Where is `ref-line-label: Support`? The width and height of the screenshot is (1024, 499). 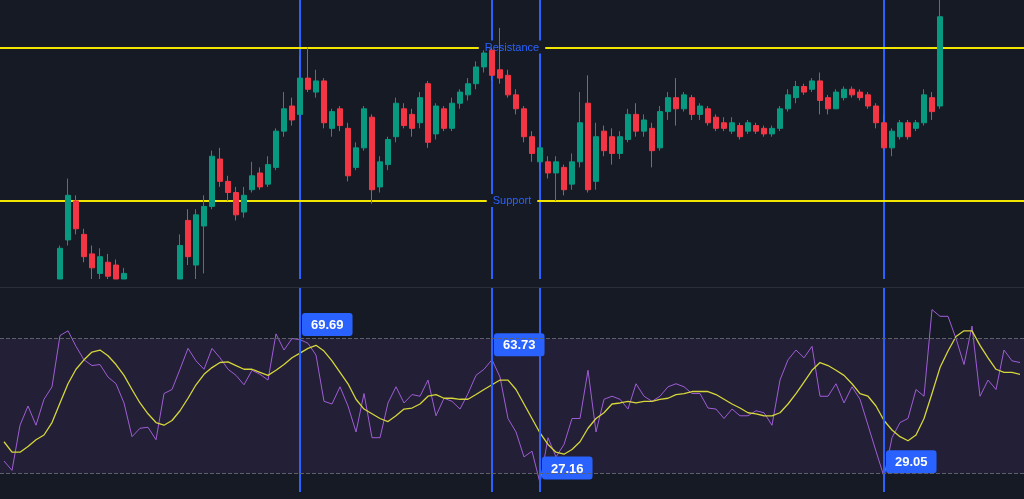
ref-line-label: Support is located at coordinates (512, 200).